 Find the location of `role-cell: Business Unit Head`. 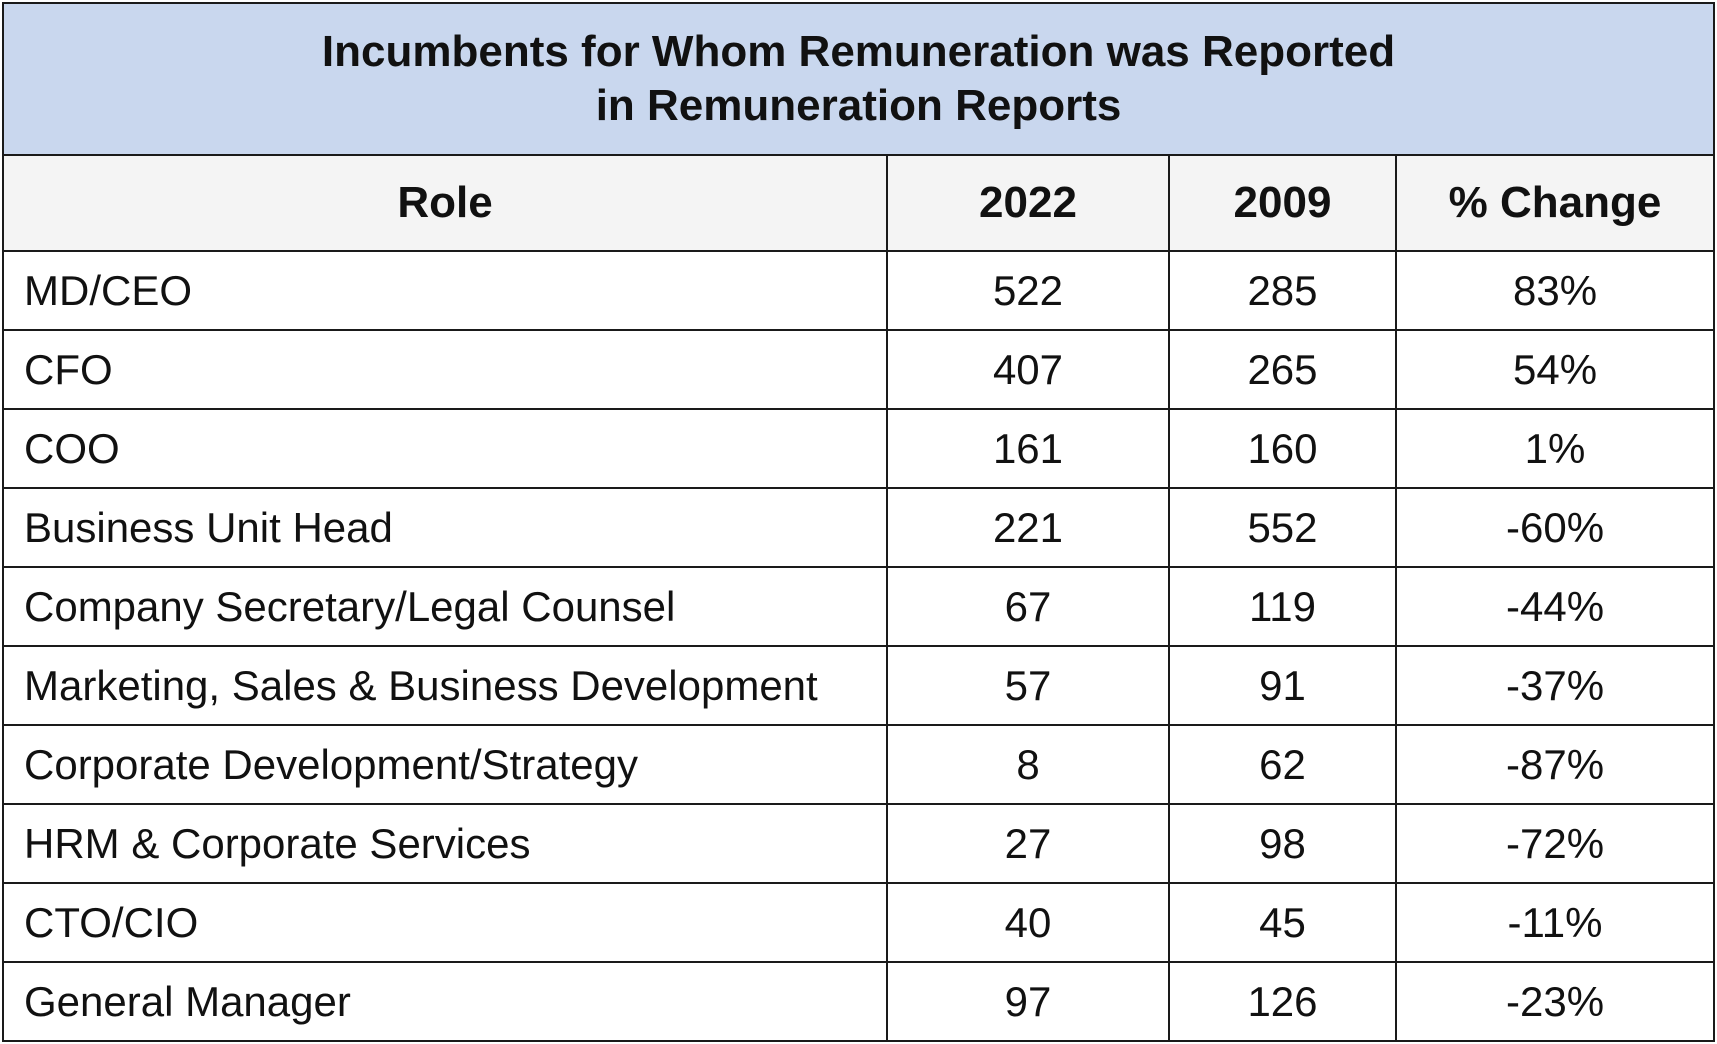

role-cell: Business Unit Head is located at coordinates (445, 527).